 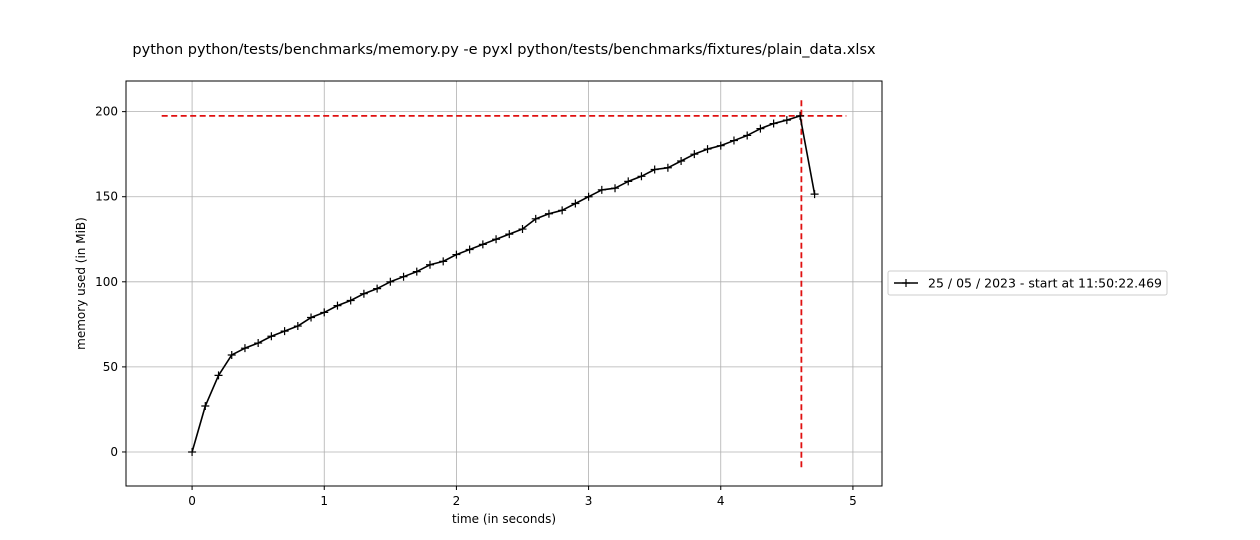 What do you see at coordinates (589, 501) in the screenshot?
I see `x-tick-label: 3` at bounding box center [589, 501].